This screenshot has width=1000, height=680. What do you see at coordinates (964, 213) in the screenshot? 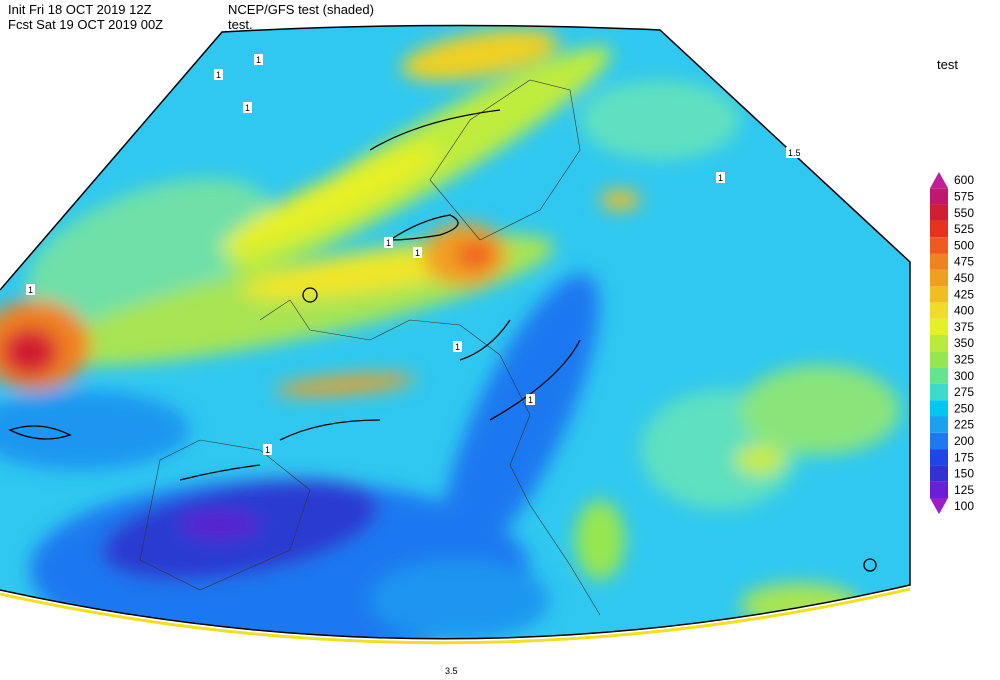
I see `color-bar-label: 550` at bounding box center [964, 213].